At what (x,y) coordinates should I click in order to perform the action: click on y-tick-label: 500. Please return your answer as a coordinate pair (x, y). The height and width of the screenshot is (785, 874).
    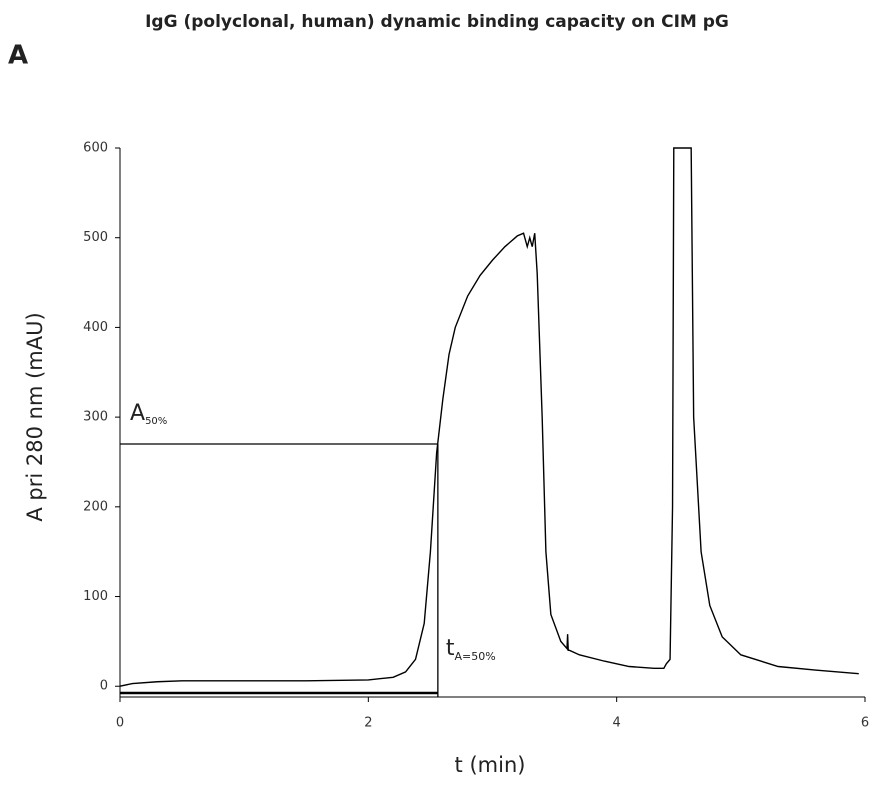
    Looking at the image, I should click on (95, 237).